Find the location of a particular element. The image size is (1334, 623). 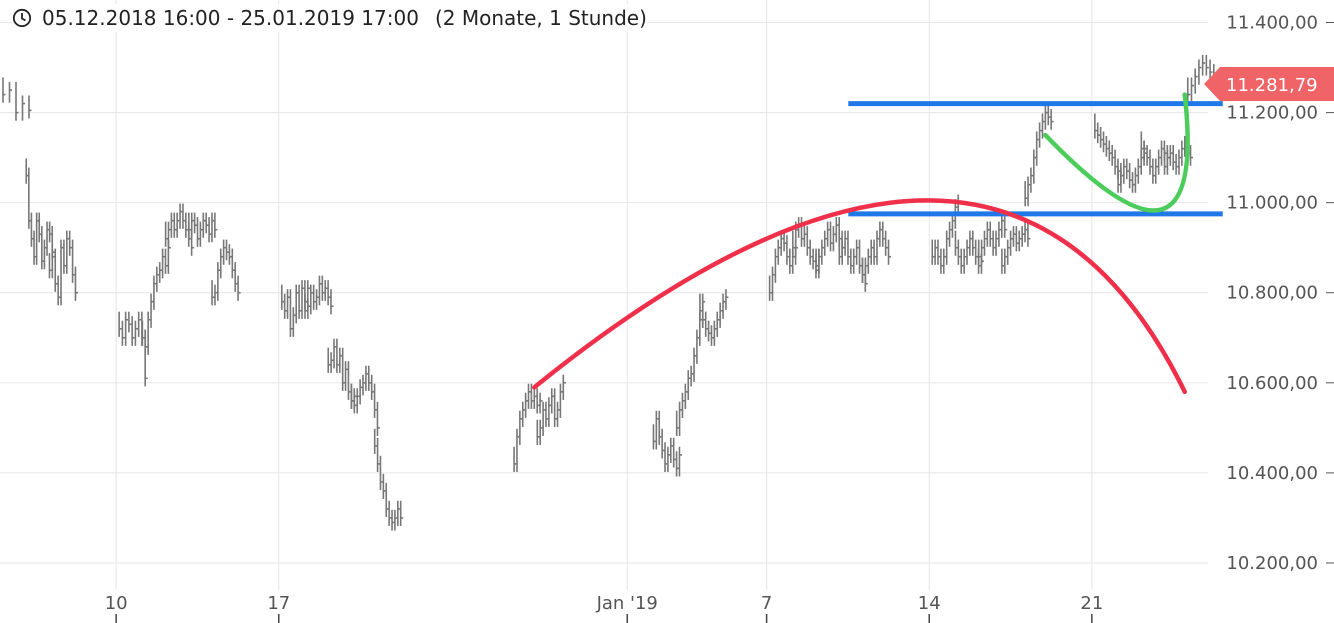

x-tick-label: Jan '19 is located at coordinates (627, 603).